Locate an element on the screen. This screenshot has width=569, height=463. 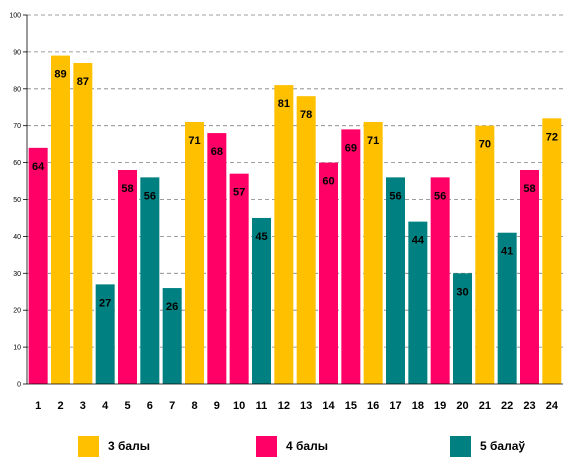
x-tick-label: 23 is located at coordinates (529, 406).